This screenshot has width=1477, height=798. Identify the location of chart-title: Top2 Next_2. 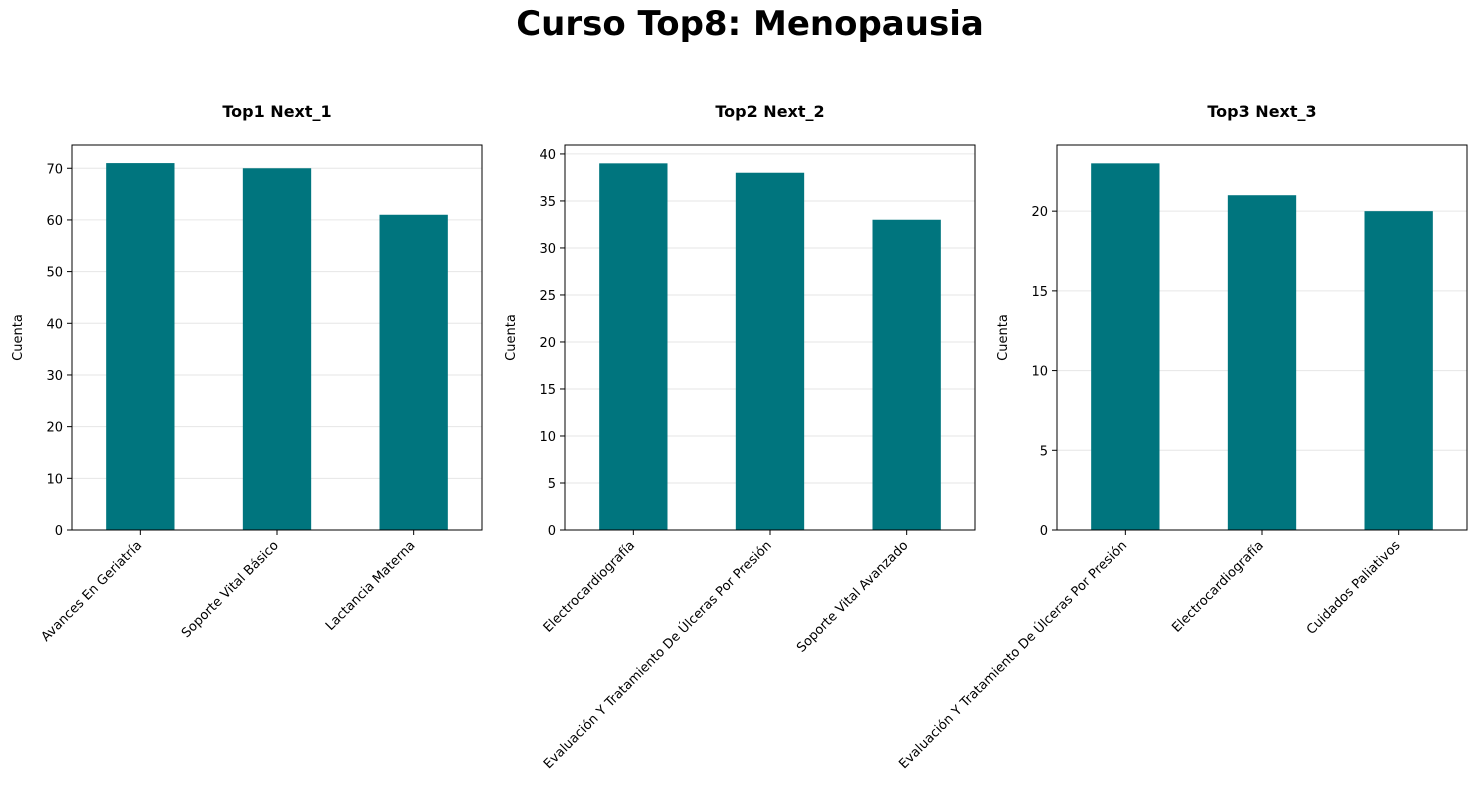
(769, 111).